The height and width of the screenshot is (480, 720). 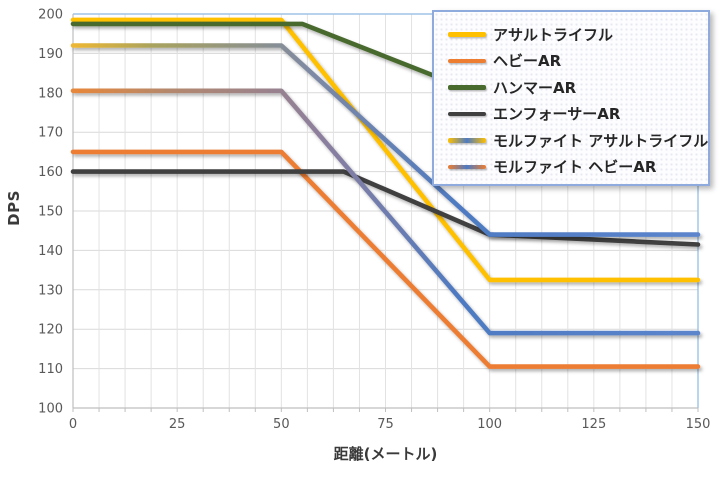 I want to click on y-tick-label: 200, so click(x=50, y=15).